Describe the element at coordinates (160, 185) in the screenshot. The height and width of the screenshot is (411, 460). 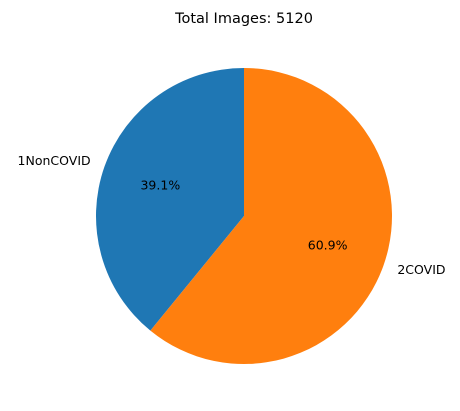
I see `slice-percent-1noncovid: 39.1%` at that location.